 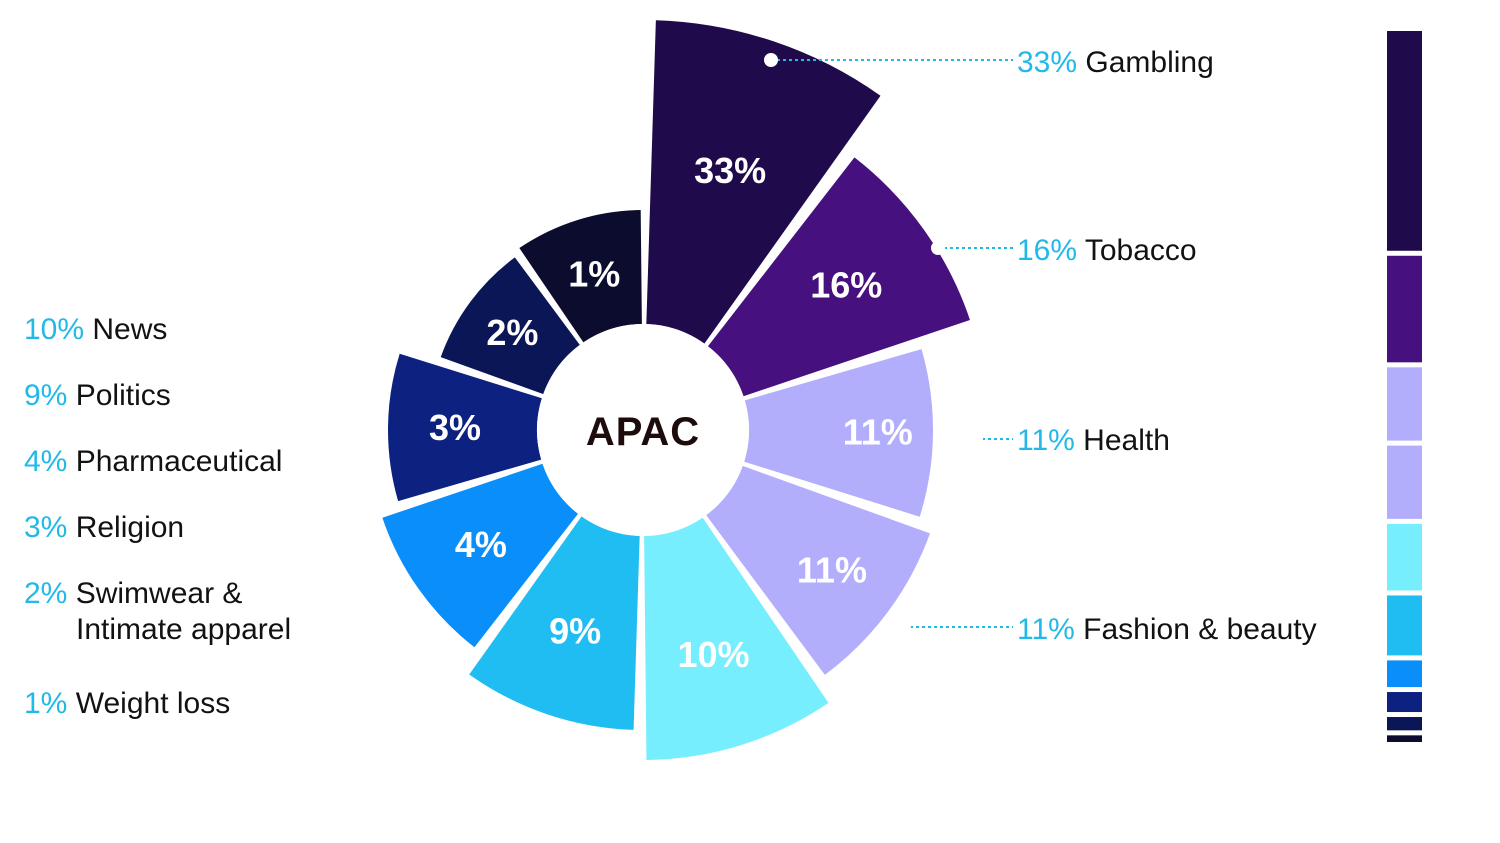 I want to click on legend-item-news: 10% News, so click(x=95, y=330).